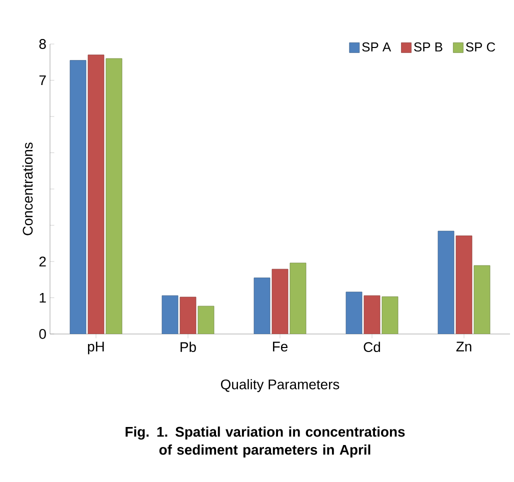  Describe the element at coordinates (265, 442) in the screenshot. I see `caption: Fig. 1. Spatial variation in concentrations of sediment parameters in April` at that location.